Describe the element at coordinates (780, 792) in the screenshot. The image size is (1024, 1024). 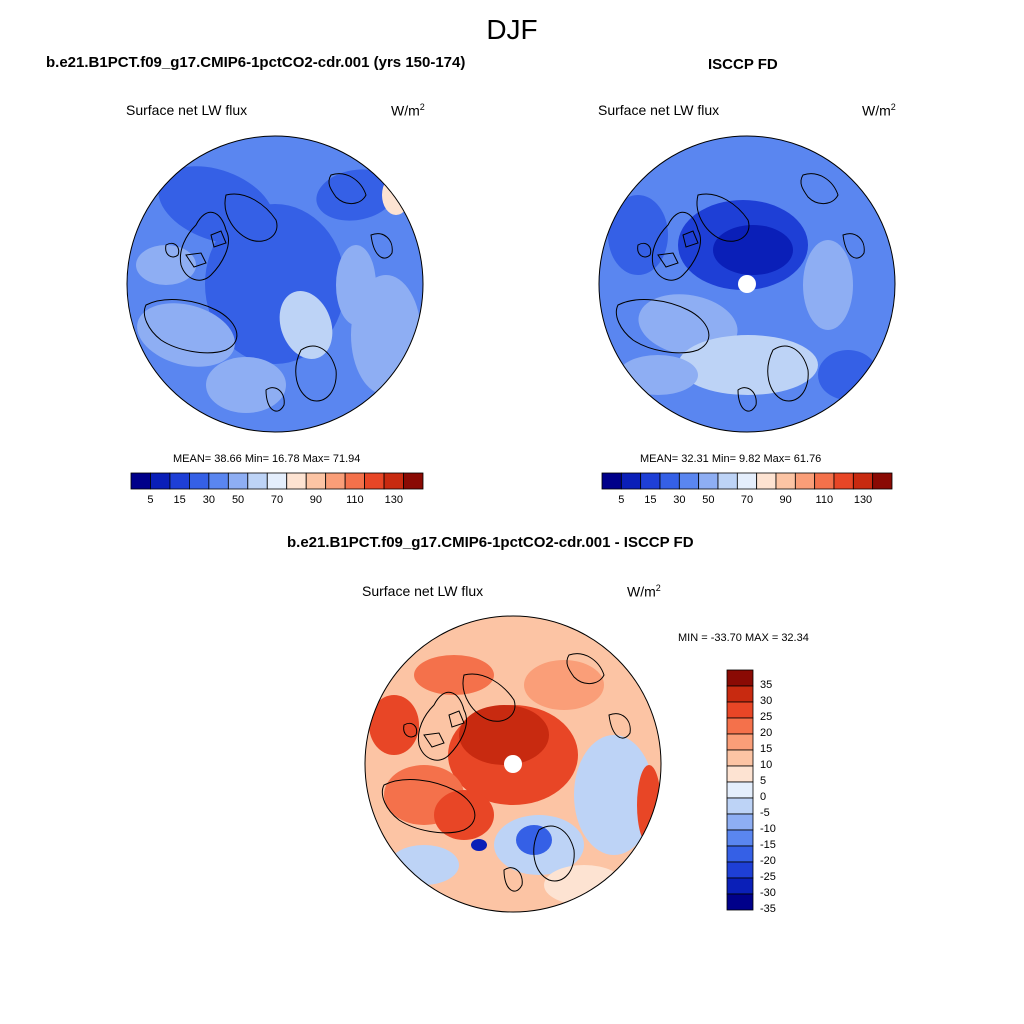
I see `diff-colorbar-labels: 35 30 25 20 15 10 5 0 -5 -10 -15 -20 -25 -30 -35` at that location.